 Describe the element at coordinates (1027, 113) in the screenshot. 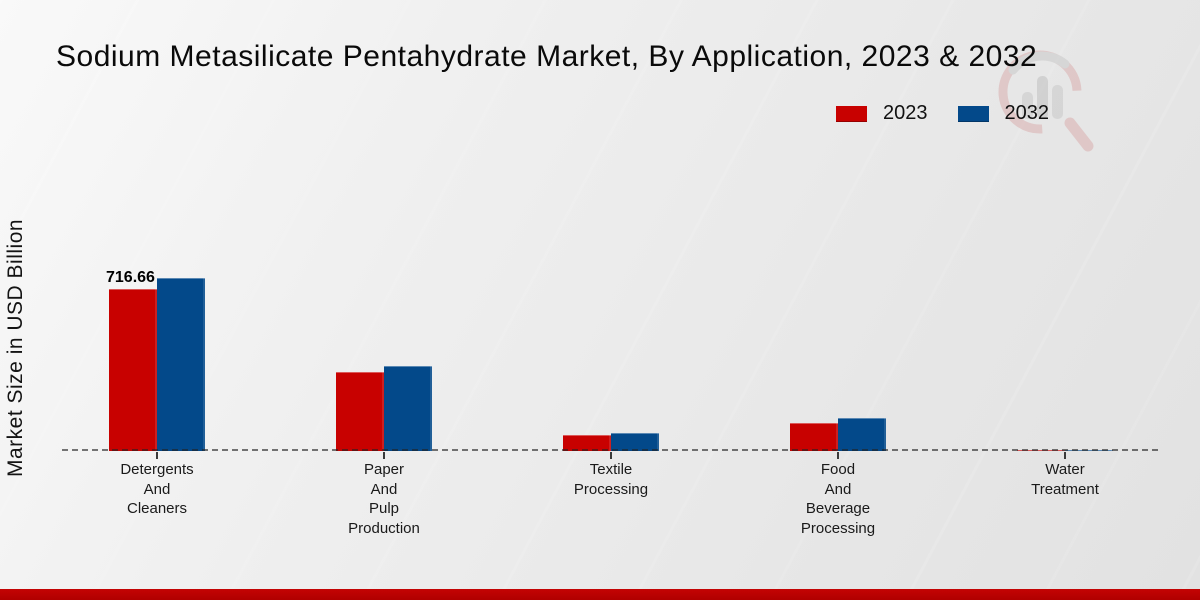

I see `legend-label: 2032` at that location.